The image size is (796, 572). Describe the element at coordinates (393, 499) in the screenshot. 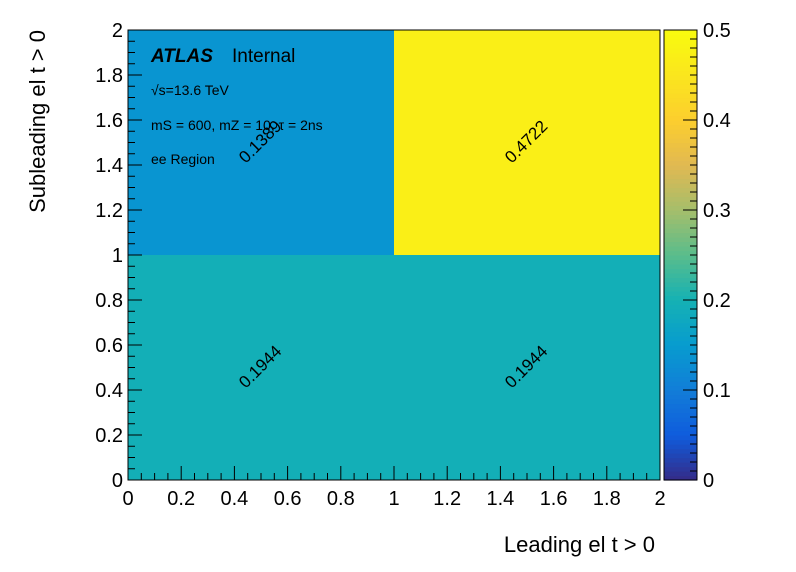

I see `x-tick-label: 1` at that location.